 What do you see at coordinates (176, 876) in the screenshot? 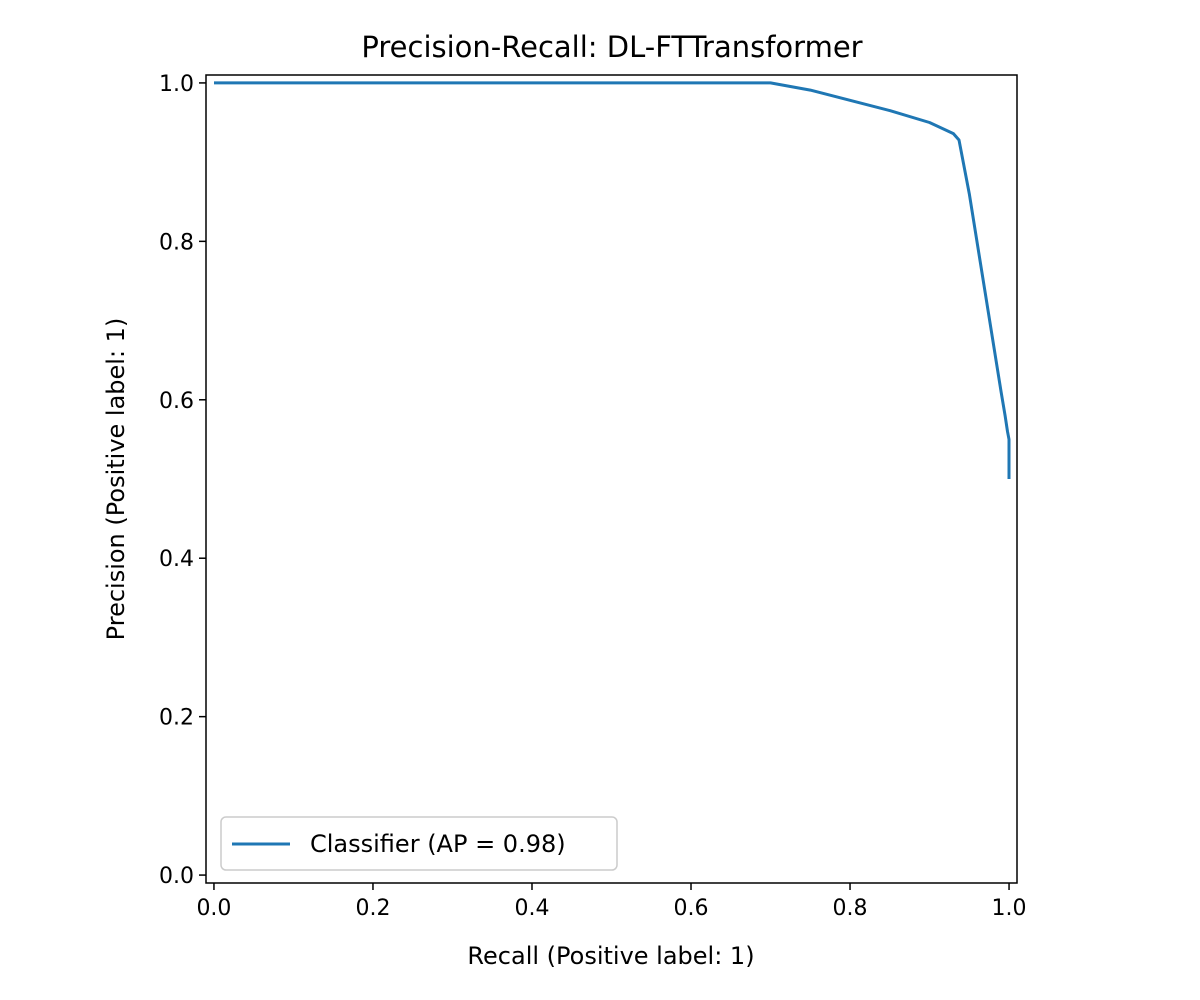
I see `y-tick-label: 0.0` at bounding box center [176, 876].